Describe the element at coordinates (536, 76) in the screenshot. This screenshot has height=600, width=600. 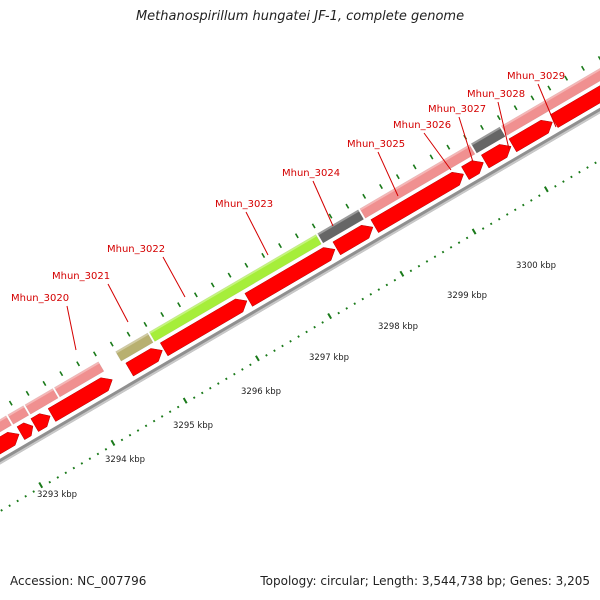
I see `gene-label-9: Mhun_3029` at that location.